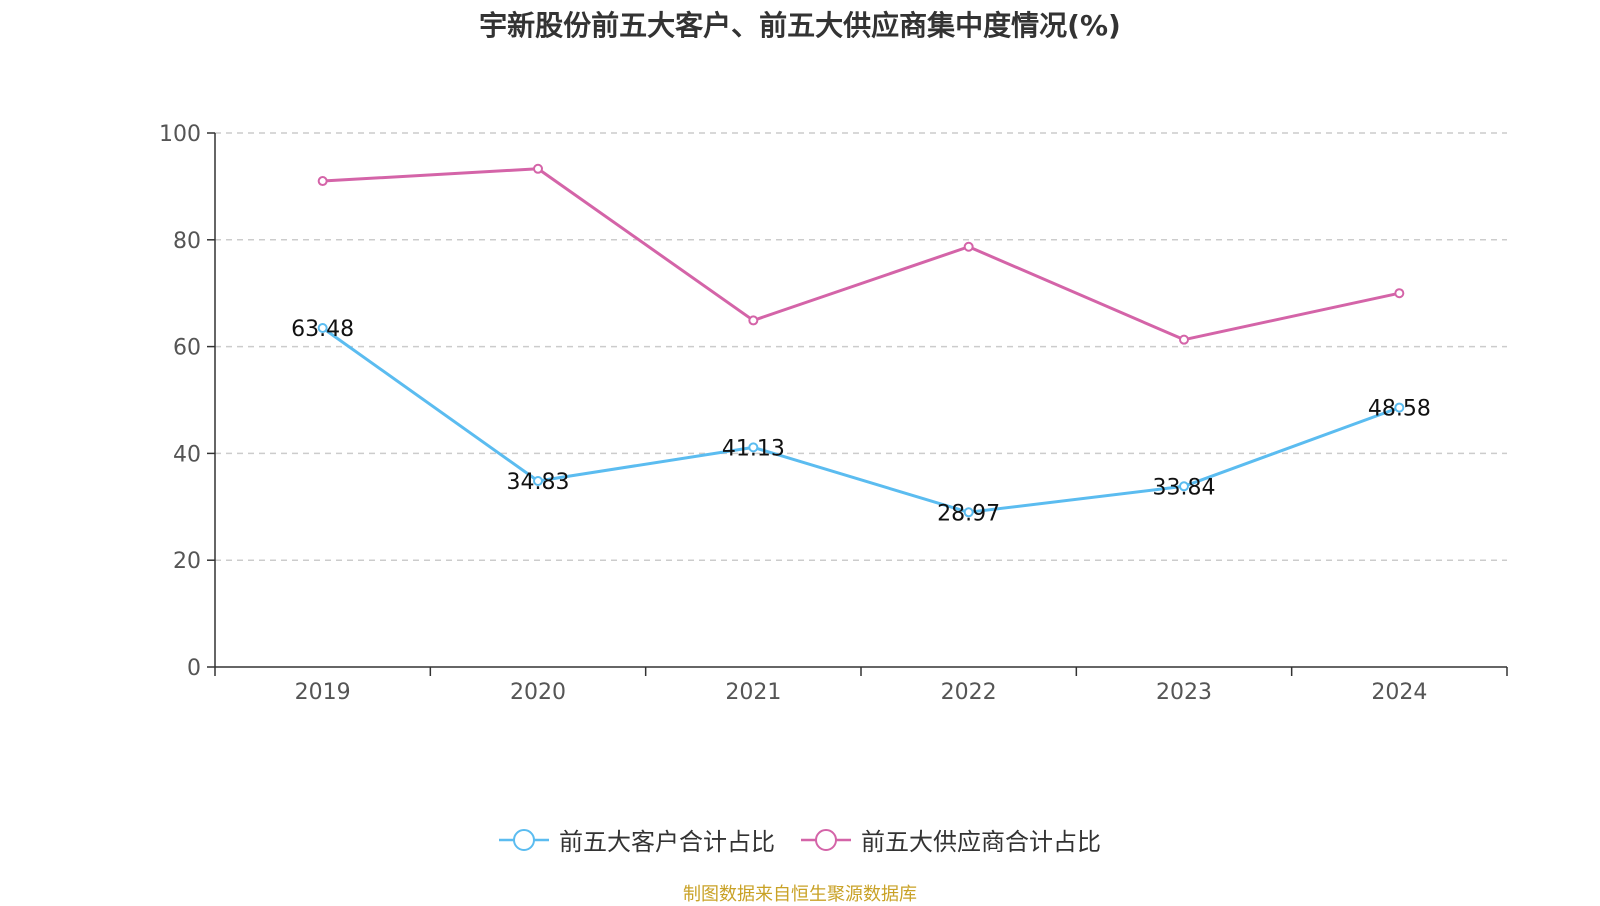 This screenshot has width=1600, height=906. What do you see at coordinates (1399, 293) in the screenshot?
I see `point-suppliers-2024` at bounding box center [1399, 293].